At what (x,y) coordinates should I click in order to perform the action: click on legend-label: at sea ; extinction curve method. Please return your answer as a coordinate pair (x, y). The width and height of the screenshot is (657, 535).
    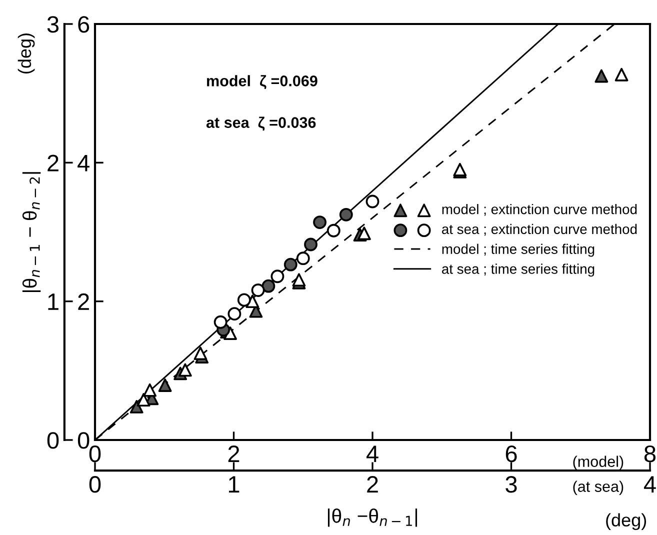
    Looking at the image, I should click on (539, 230).